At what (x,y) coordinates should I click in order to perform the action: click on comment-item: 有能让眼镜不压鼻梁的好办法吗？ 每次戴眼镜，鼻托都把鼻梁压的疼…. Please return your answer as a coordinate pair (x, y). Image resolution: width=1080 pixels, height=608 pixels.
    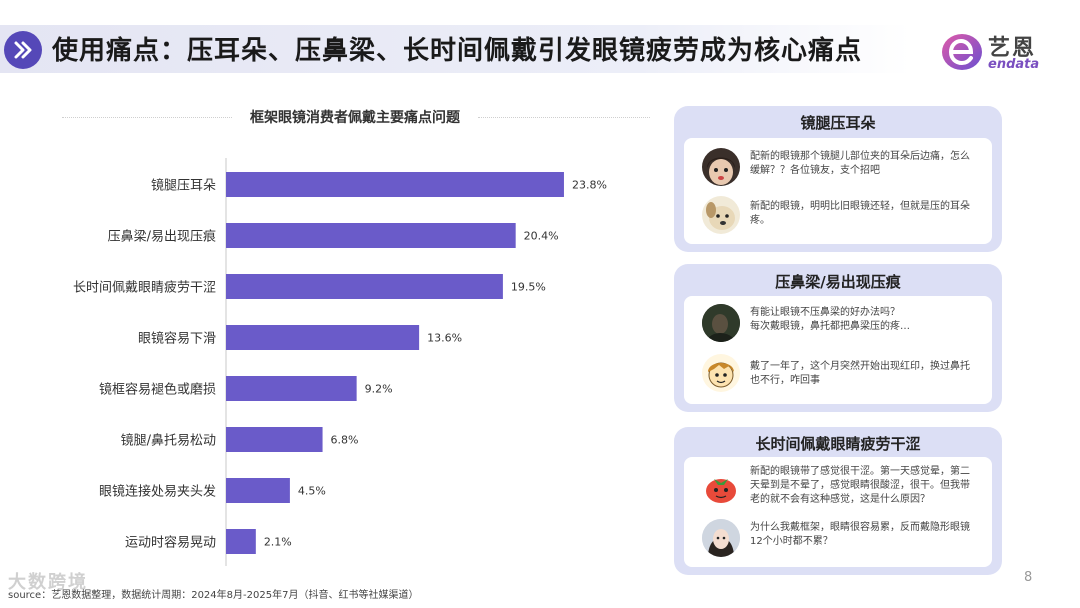
    Looking at the image, I should click on (838, 325).